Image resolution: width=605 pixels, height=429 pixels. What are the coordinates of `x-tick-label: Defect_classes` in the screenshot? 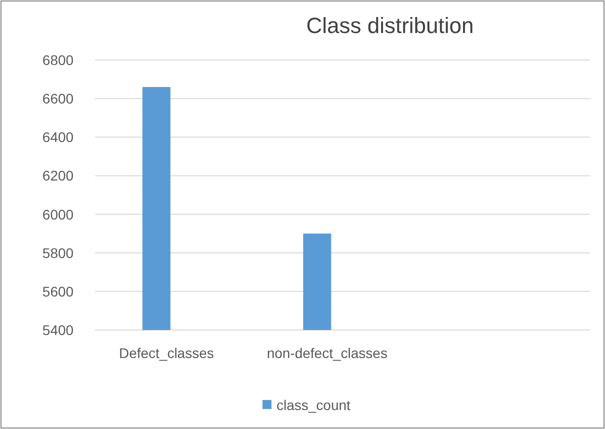 It's located at (166, 353).